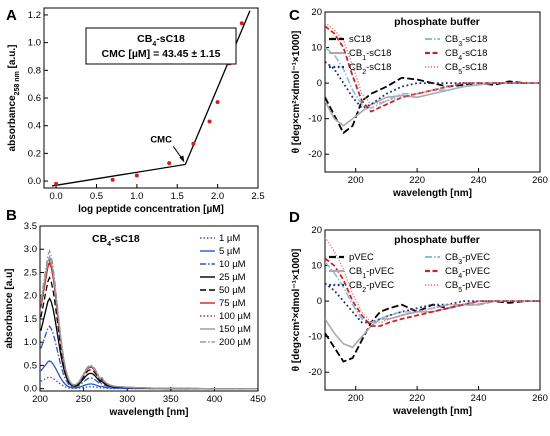  Describe the element at coordinates (149, 383) in the screenshot. I see `series-line` at that location.